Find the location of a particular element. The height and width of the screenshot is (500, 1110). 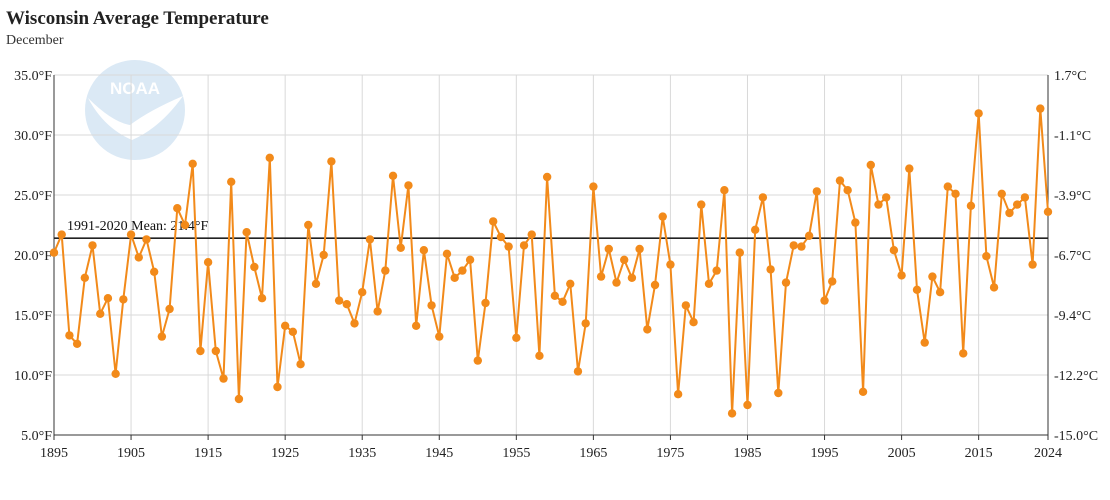

y-tick-label-left: 30.0°F is located at coordinates (33, 136).